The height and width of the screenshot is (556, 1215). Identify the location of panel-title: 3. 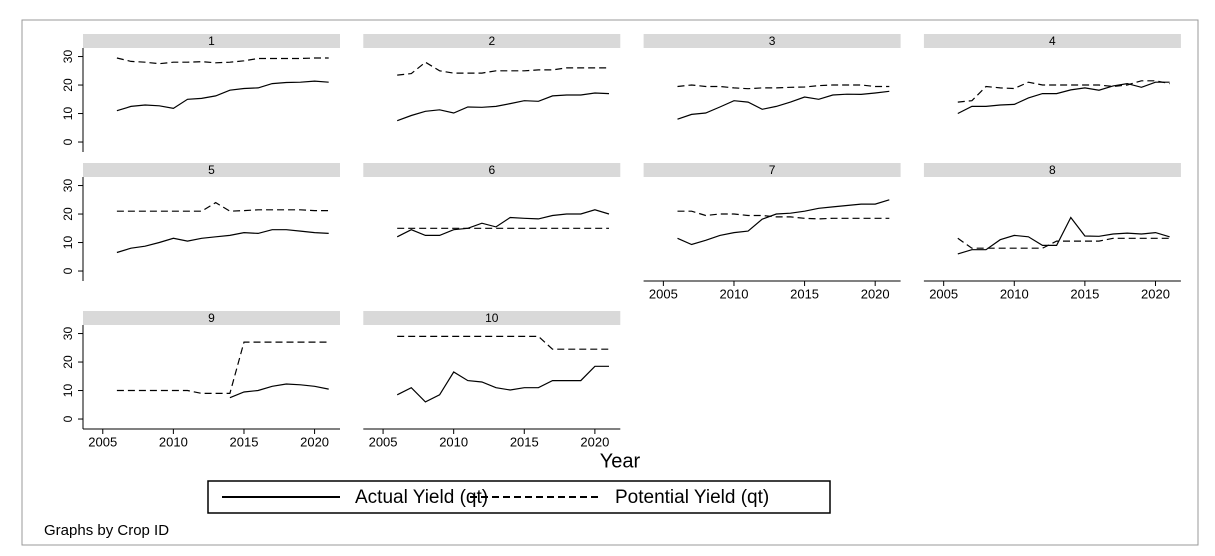
(772, 41).